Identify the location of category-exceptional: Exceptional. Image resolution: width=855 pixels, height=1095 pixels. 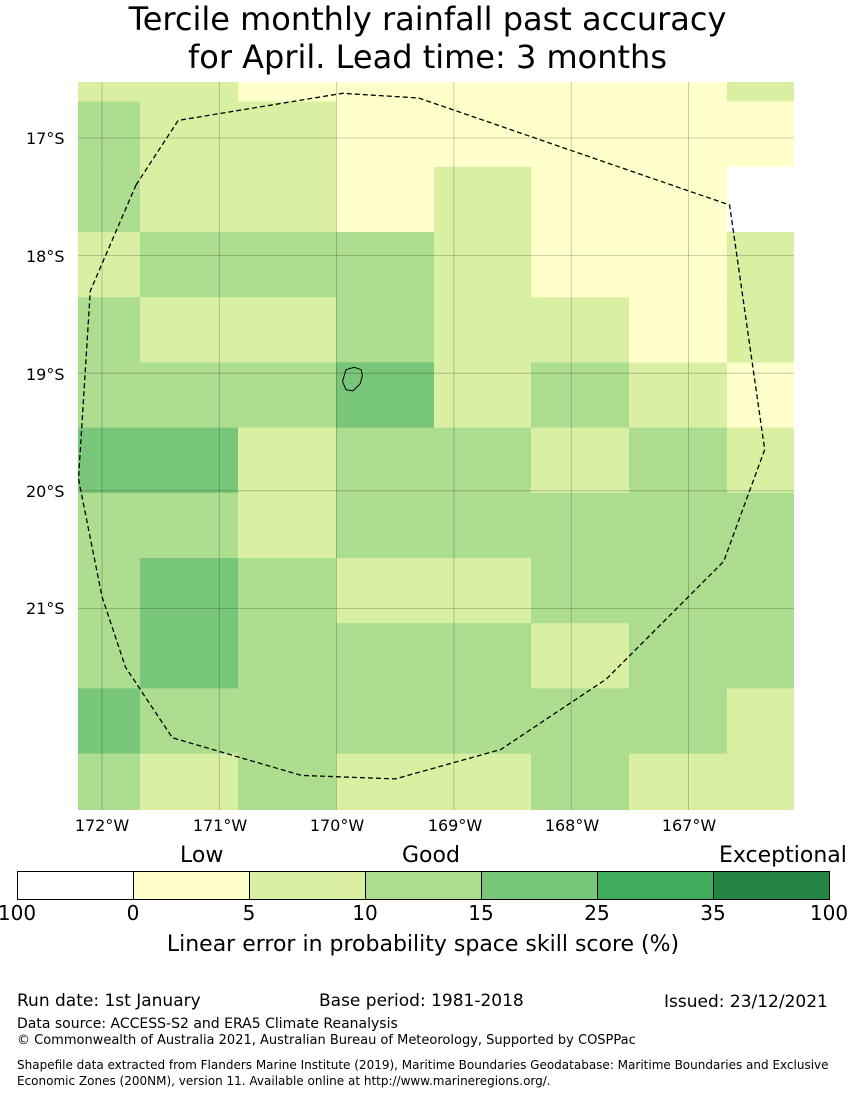
(783, 855).